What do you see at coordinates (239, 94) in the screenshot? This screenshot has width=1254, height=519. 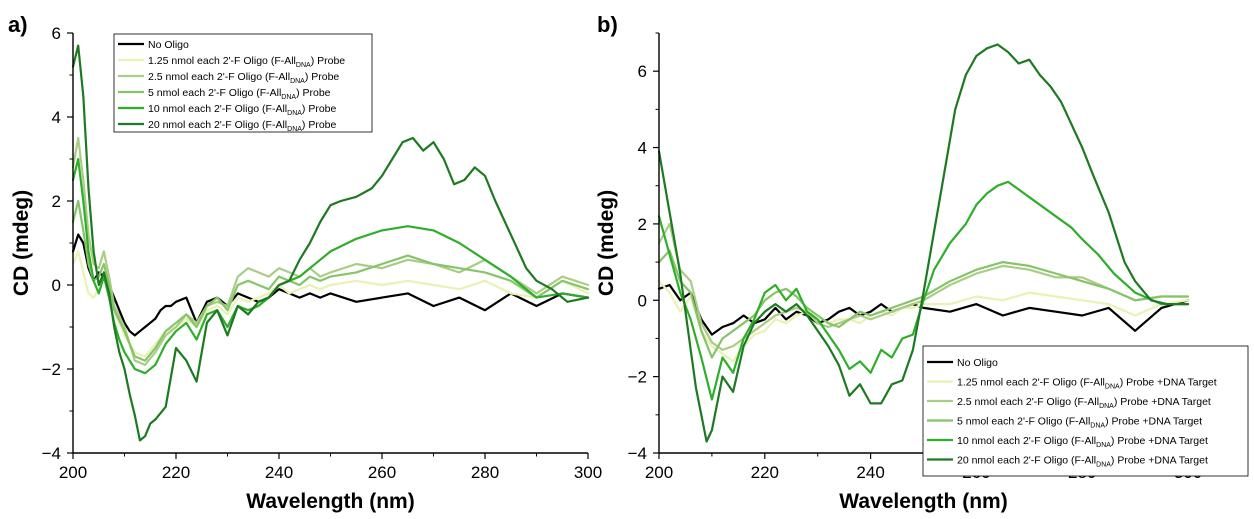 I see `legend-label-4: 5 nmol each 2'-F Oligo (F-AllDNA) Probe` at bounding box center [239, 94].